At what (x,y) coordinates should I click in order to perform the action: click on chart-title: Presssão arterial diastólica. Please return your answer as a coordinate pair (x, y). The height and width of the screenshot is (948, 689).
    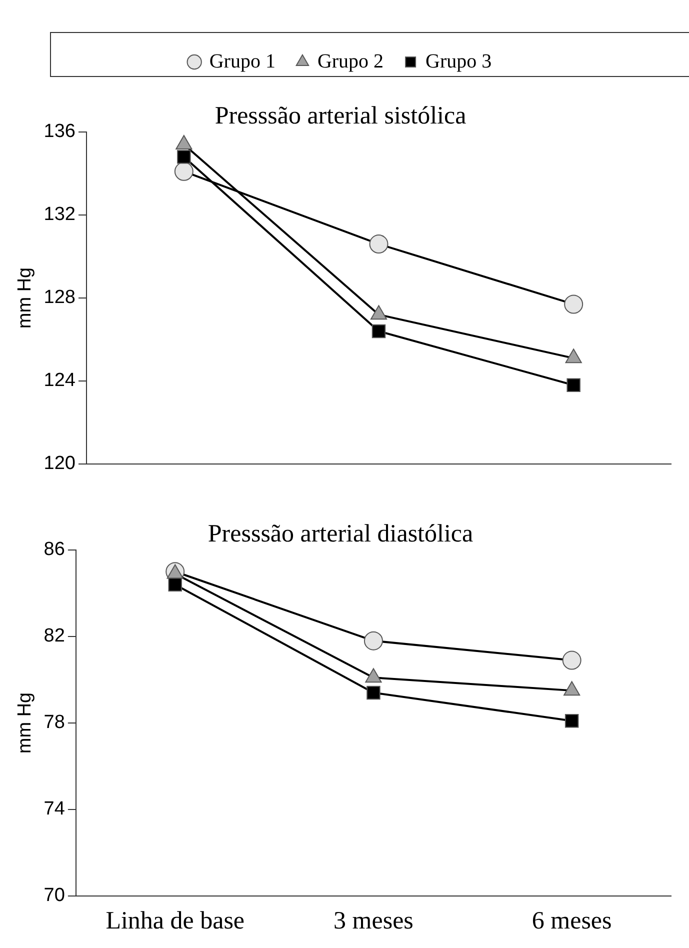
    Looking at the image, I should click on (341, 534).